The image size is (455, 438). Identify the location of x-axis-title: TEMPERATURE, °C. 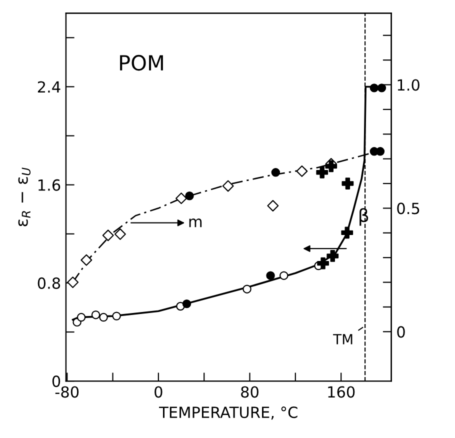
(228, 413).